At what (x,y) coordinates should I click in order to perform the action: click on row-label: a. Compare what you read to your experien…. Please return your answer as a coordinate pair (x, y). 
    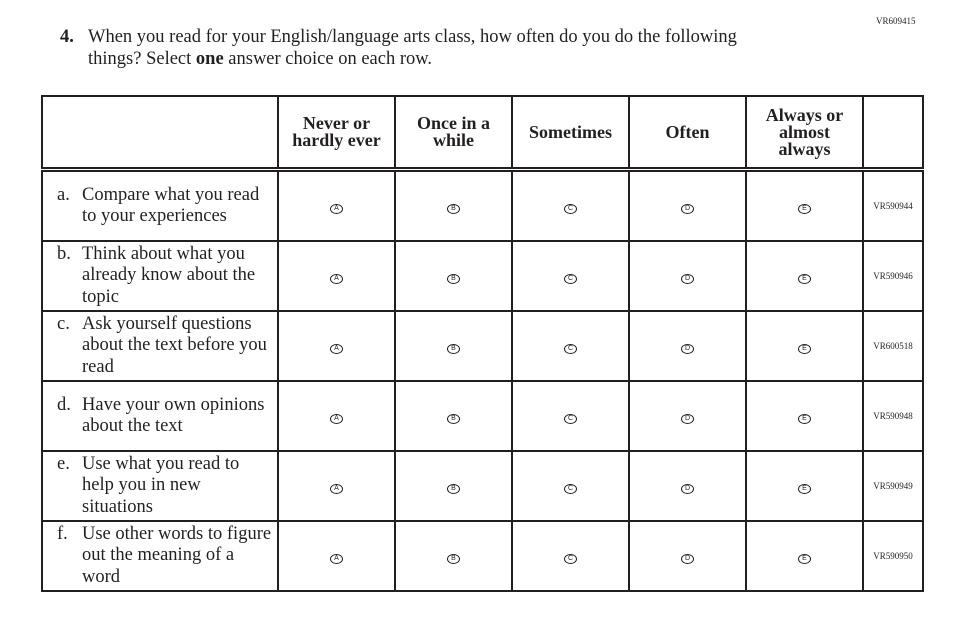
    Looking at the image, I should click on (160, 205).